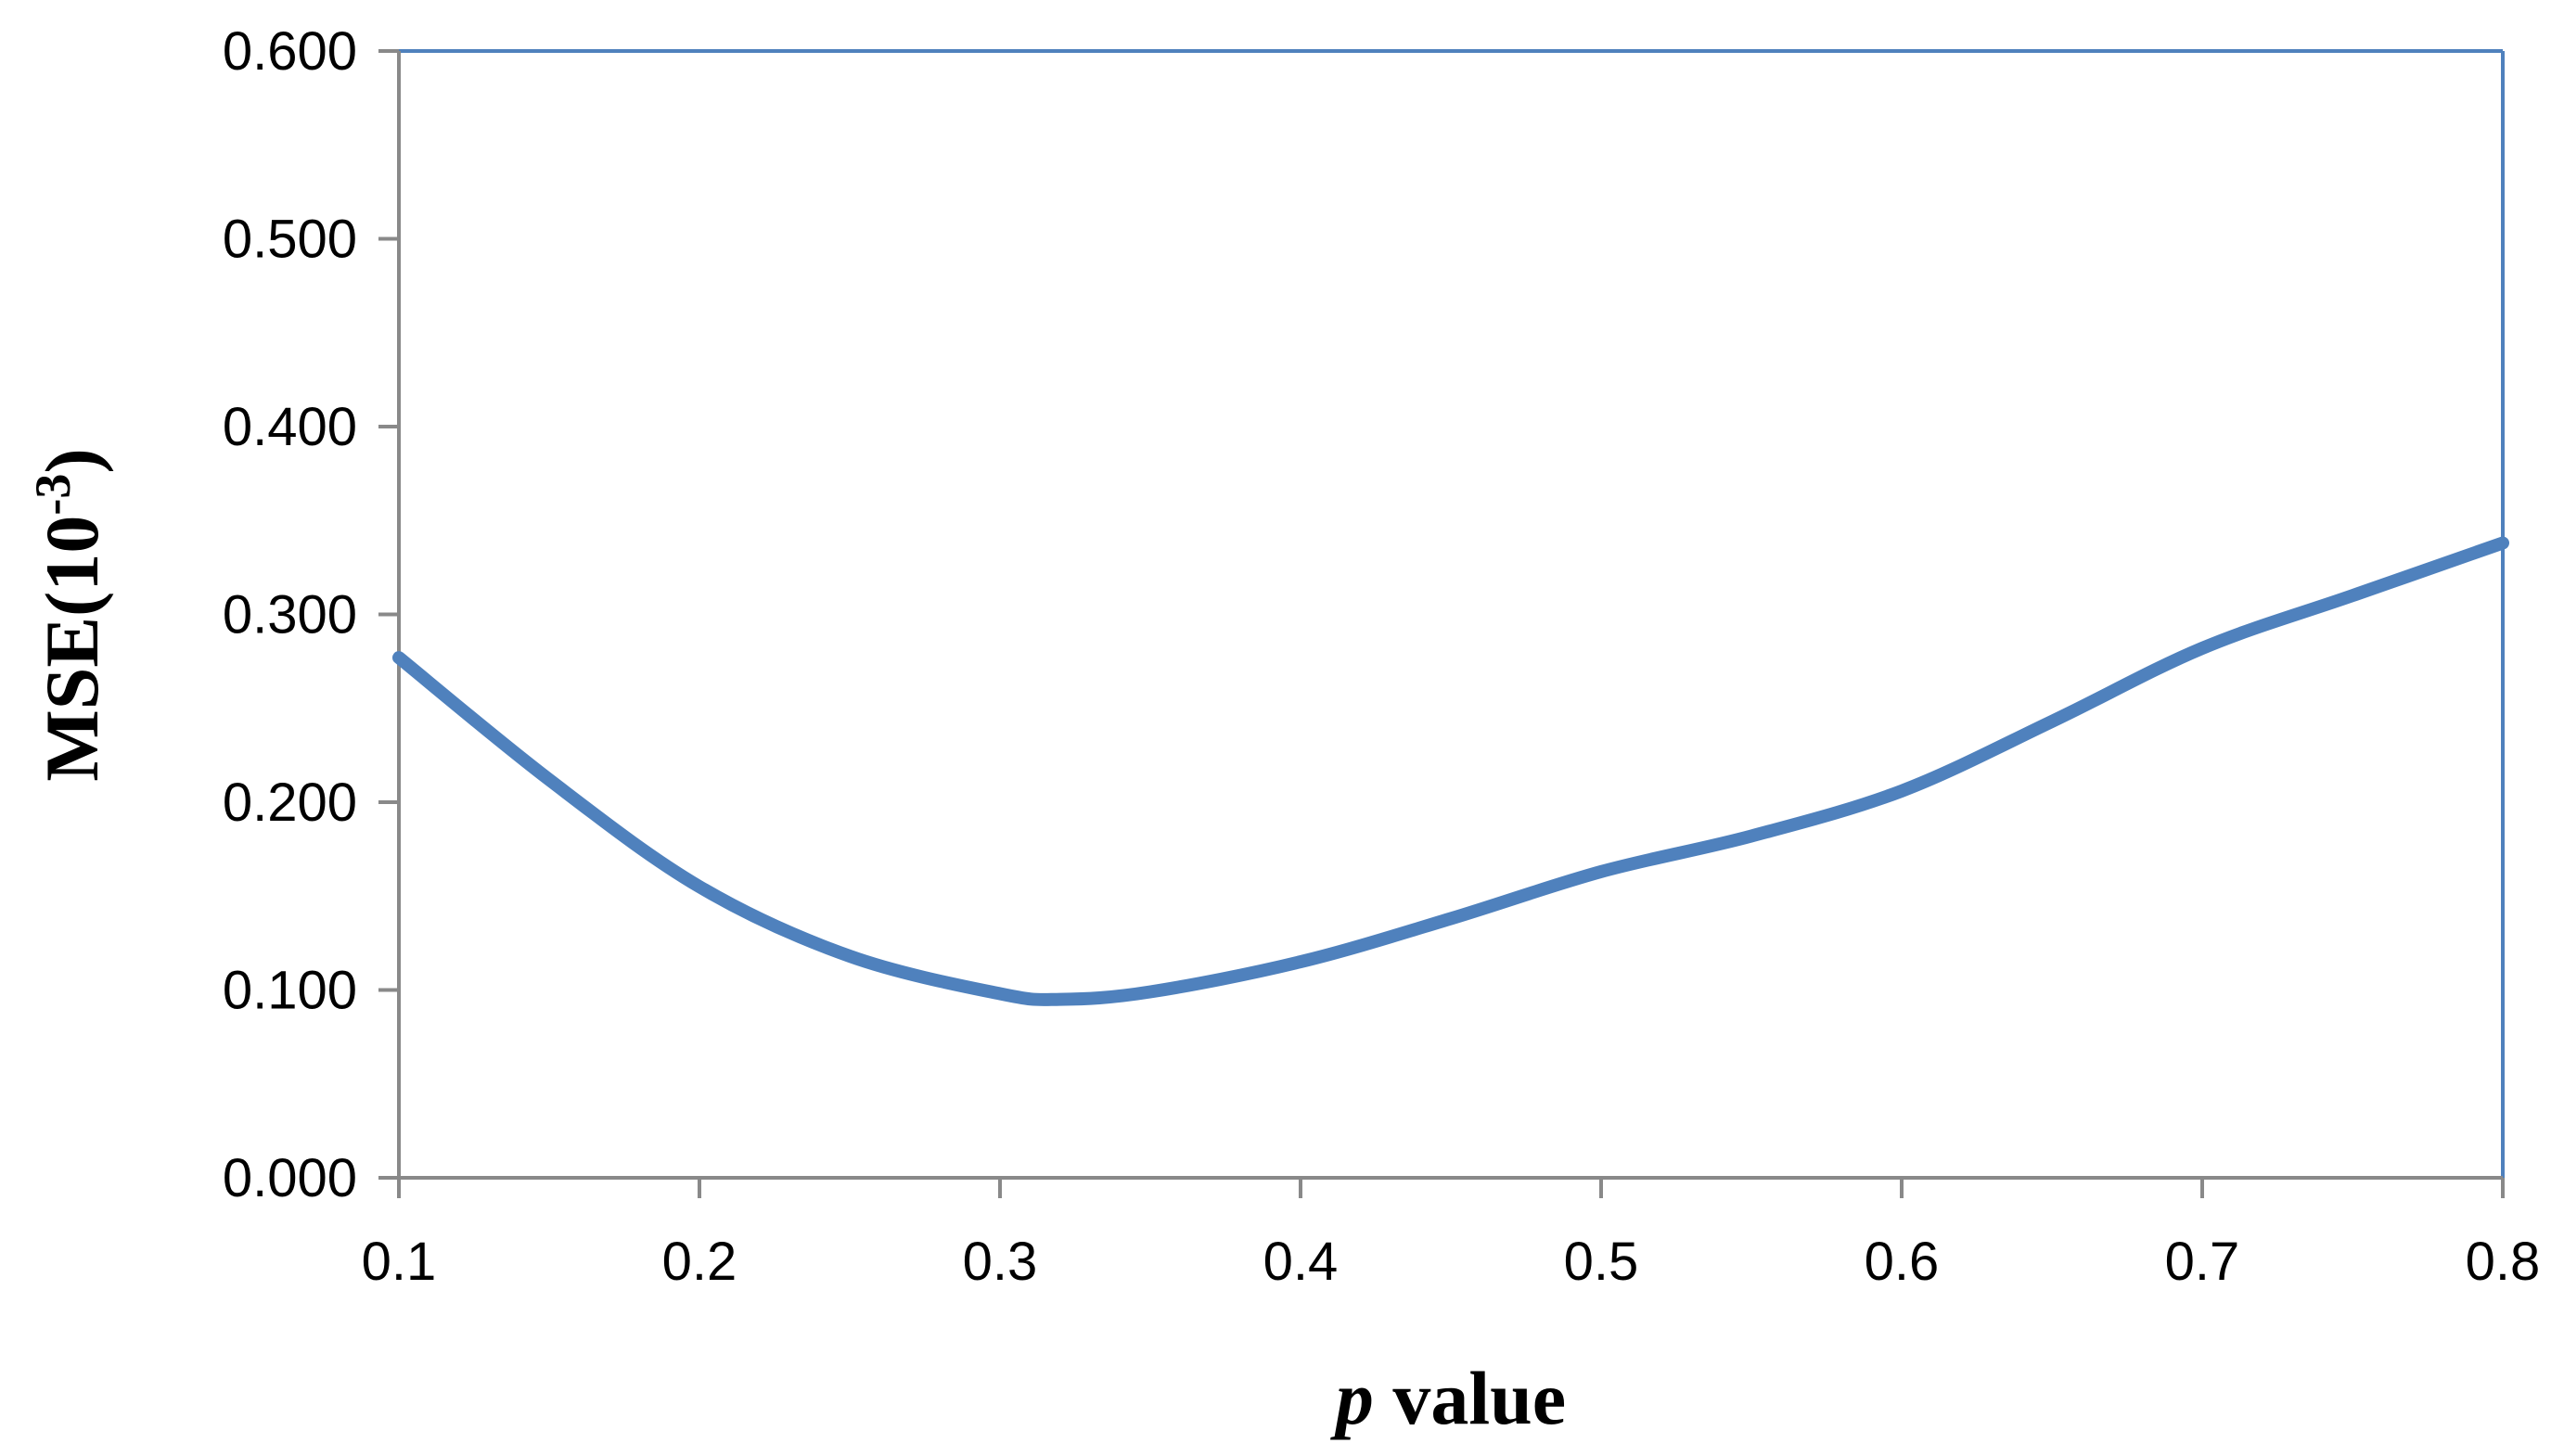  Describe the element at coordinates (53, 495) in the screenshot. I see `y-axis-title-sup: -3` at that location.